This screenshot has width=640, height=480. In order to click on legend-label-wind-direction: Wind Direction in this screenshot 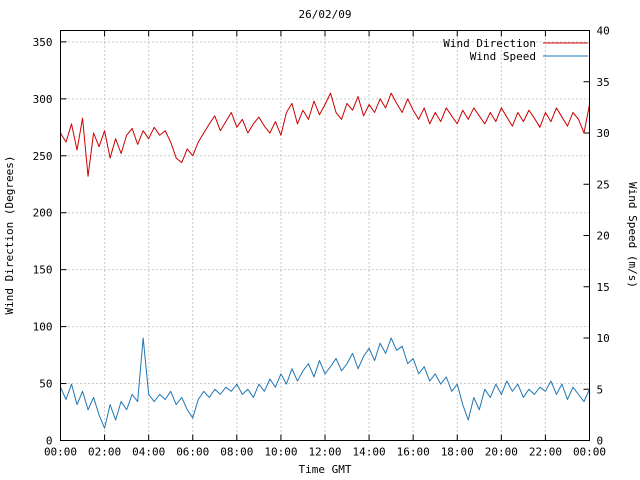, I will do `click(489, 43)`.